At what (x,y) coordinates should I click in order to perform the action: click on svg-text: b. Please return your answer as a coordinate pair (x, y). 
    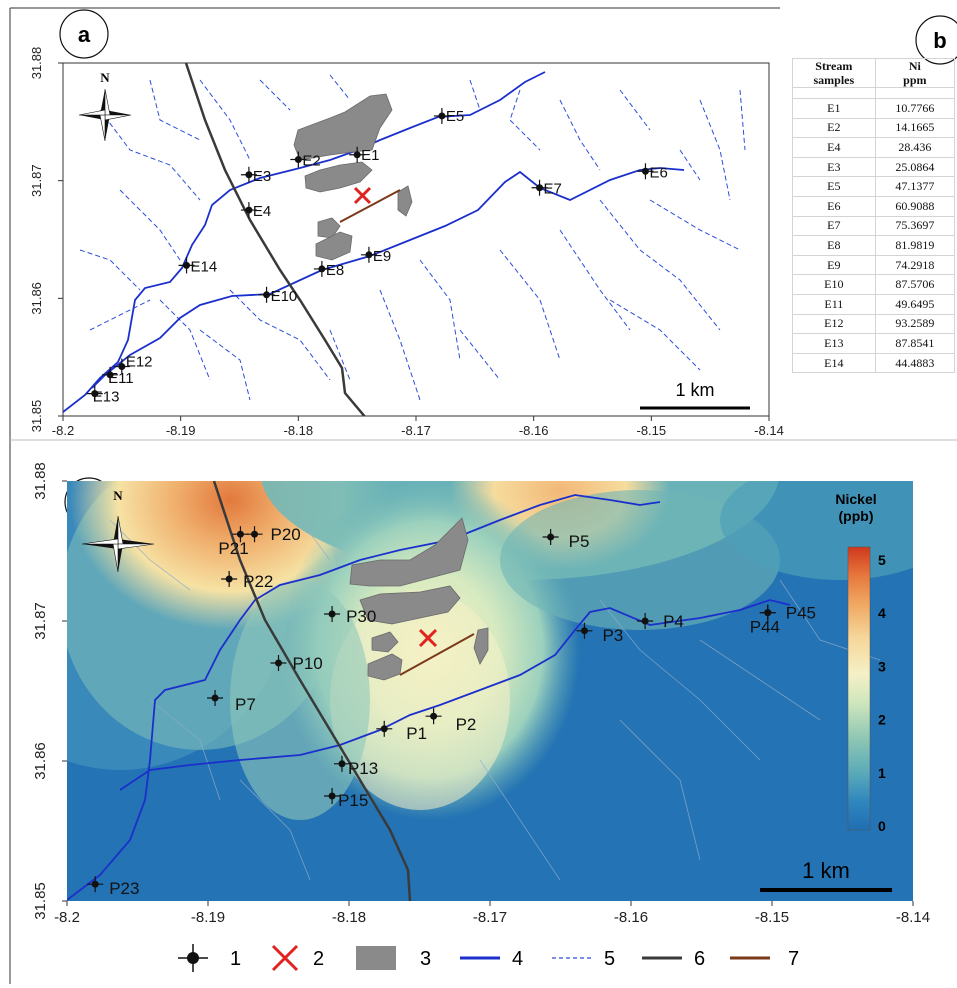
    Looking at the image, I should click on (939, 40).